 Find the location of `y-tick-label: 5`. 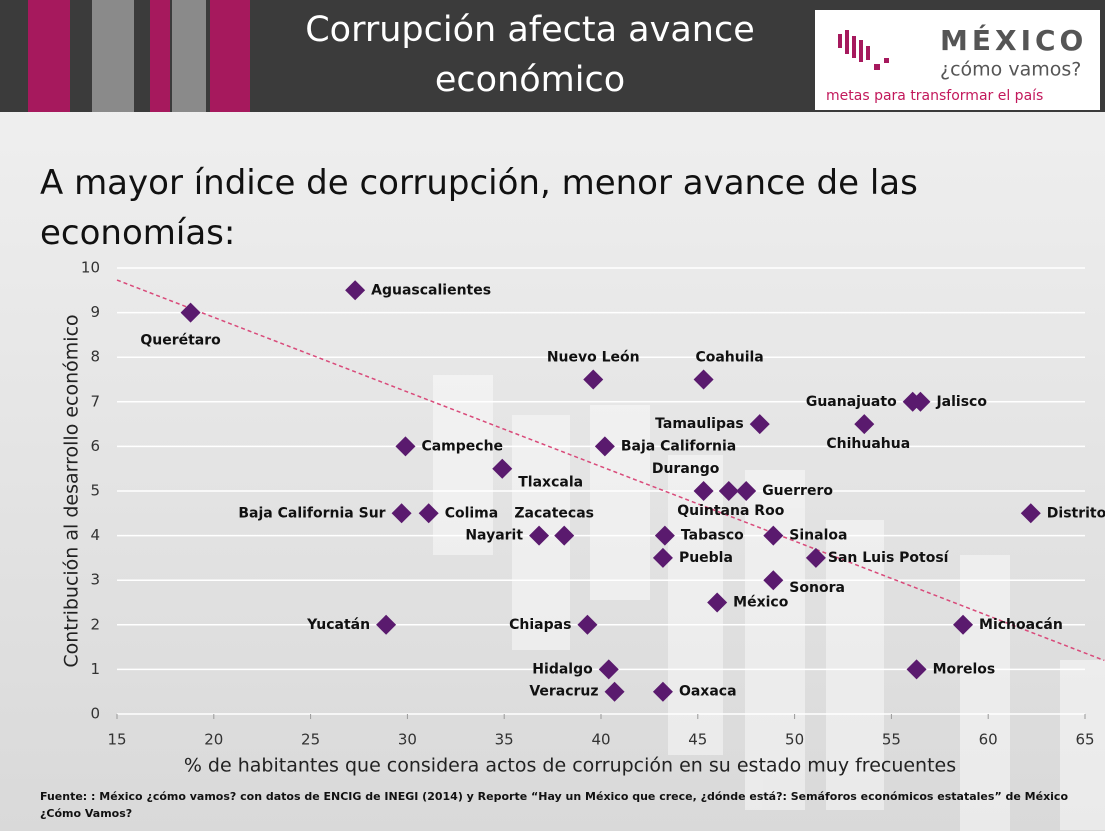

y-tick-label: 5 is located at coordinates (95, 491).